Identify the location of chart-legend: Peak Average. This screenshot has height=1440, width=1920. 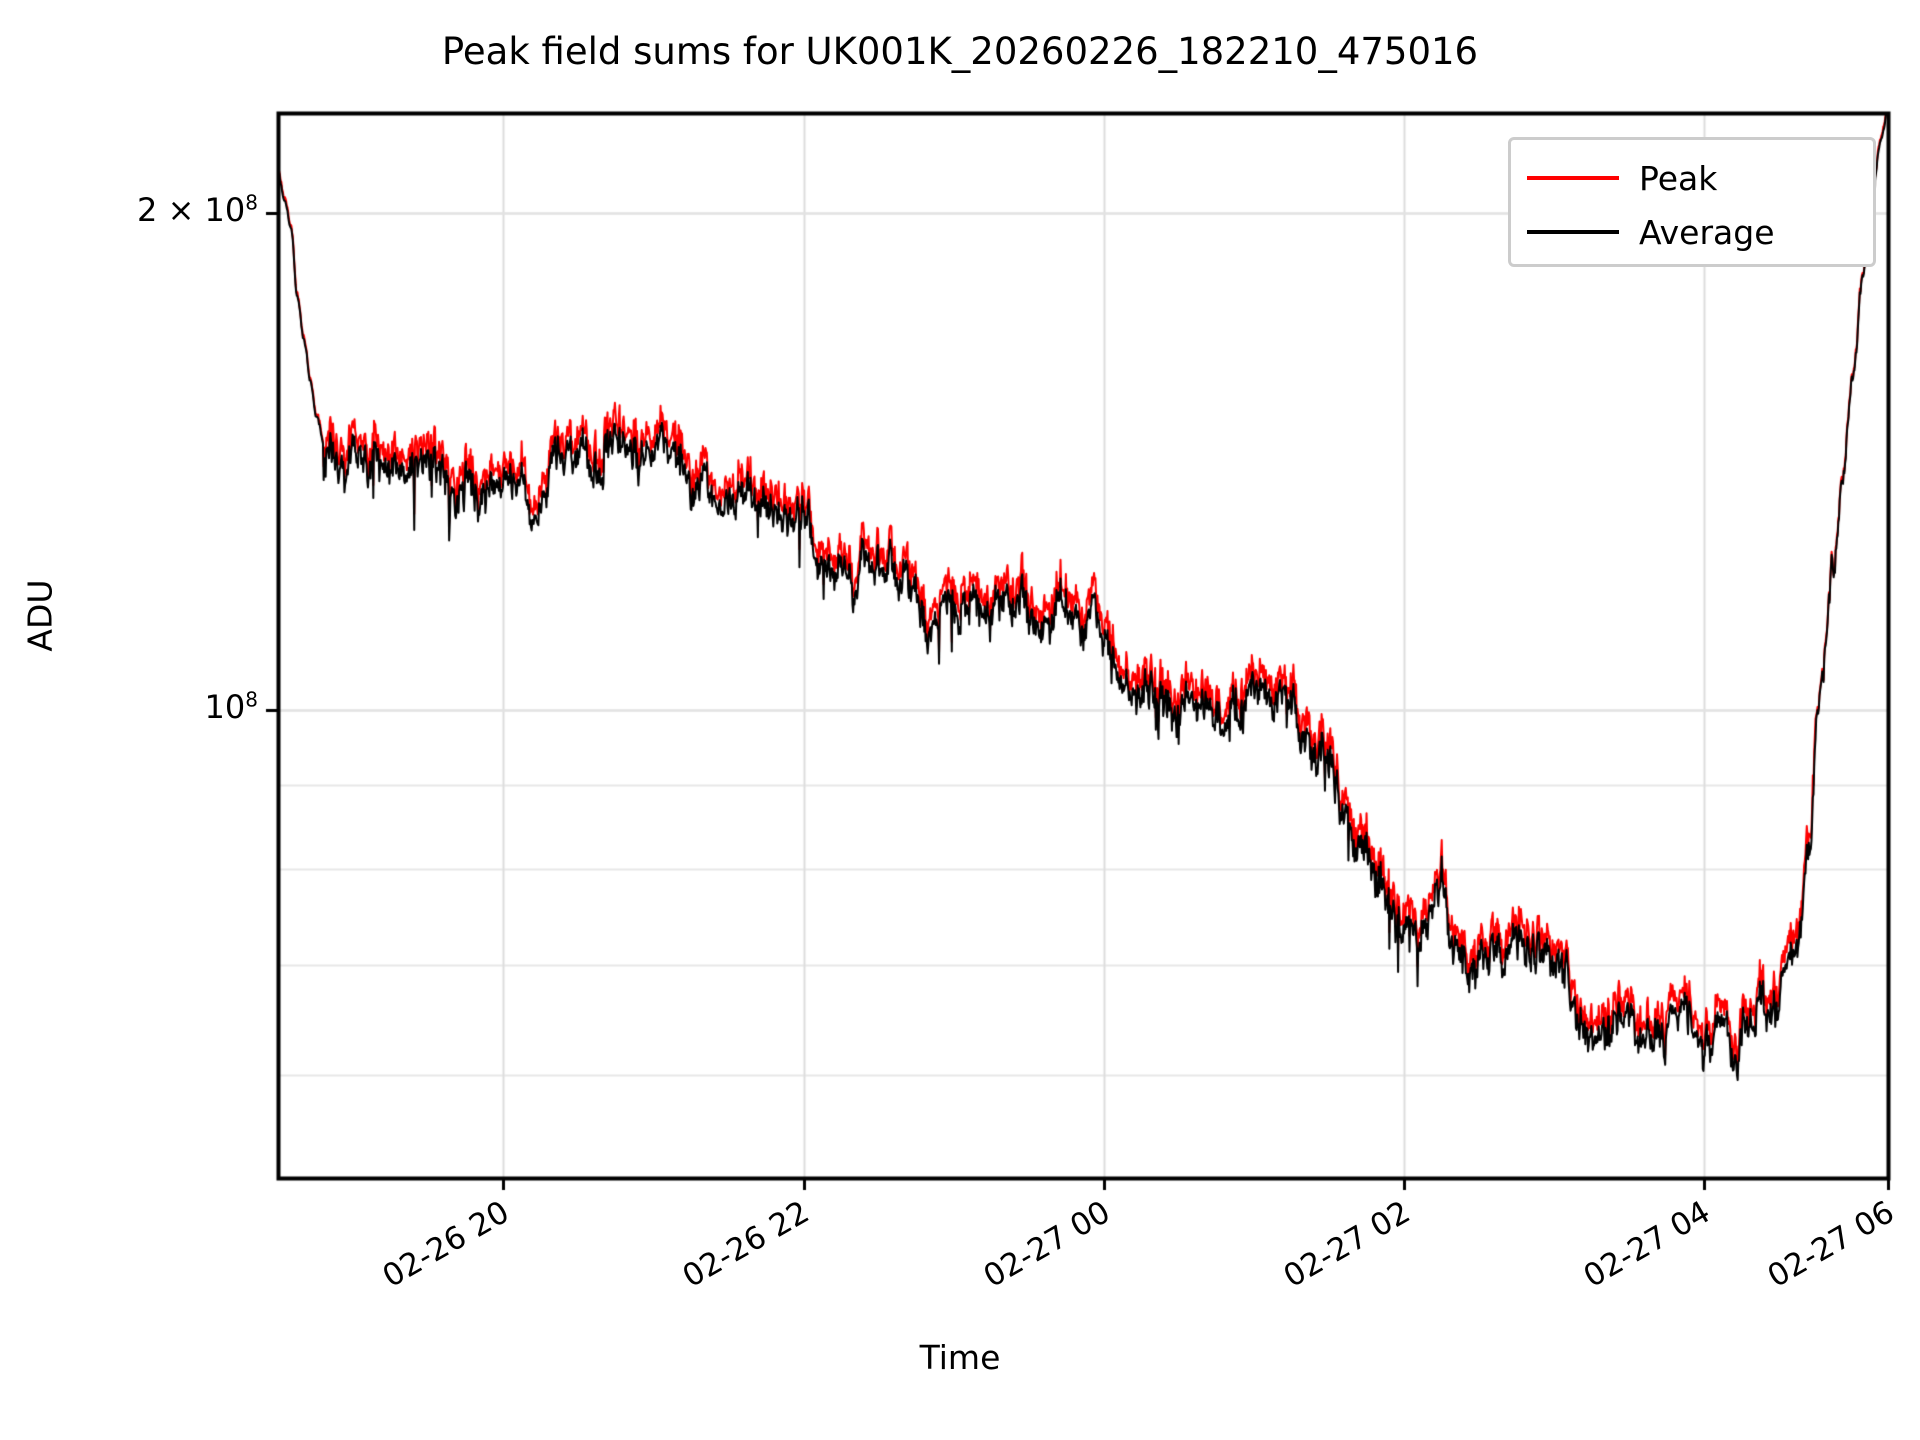
(1692, 202).